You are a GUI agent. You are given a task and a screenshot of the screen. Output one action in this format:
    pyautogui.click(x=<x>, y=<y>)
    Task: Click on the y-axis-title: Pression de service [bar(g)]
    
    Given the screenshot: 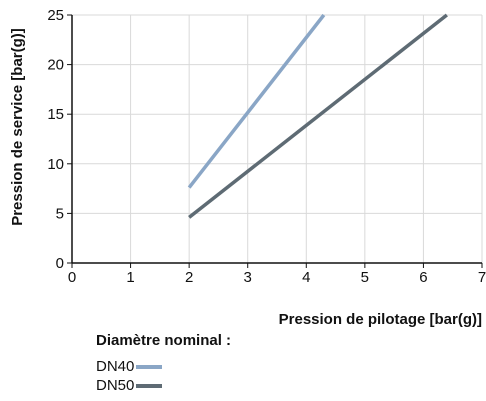 What is the action you would take?
    pyautogui.click(x=17, y=127)
    